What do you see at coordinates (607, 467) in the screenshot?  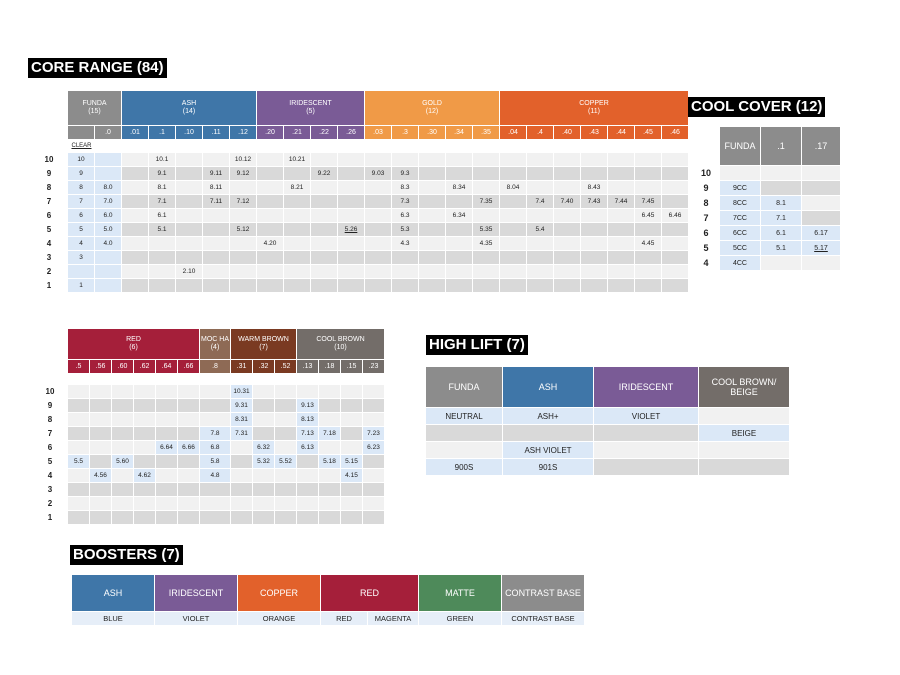 I see `table-row: 900S 901S` at bounding box center [607, 467].